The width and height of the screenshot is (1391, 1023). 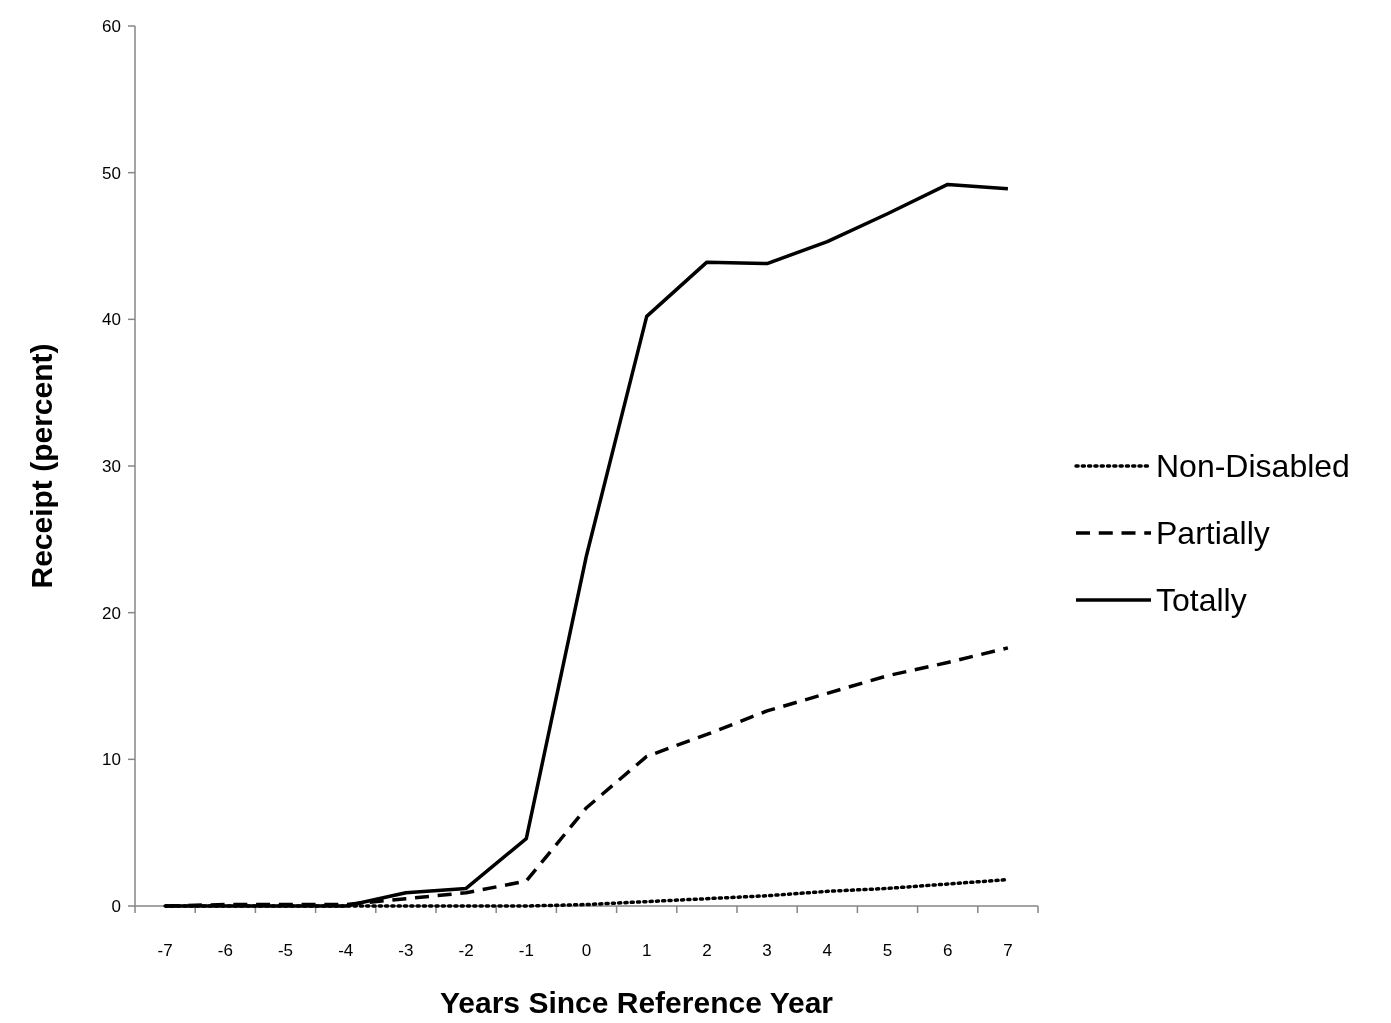 What do you see at coordinates (1213, 533) in the screenshot?
I see `legend-label: Partially` at bounding box center [1213, 533].